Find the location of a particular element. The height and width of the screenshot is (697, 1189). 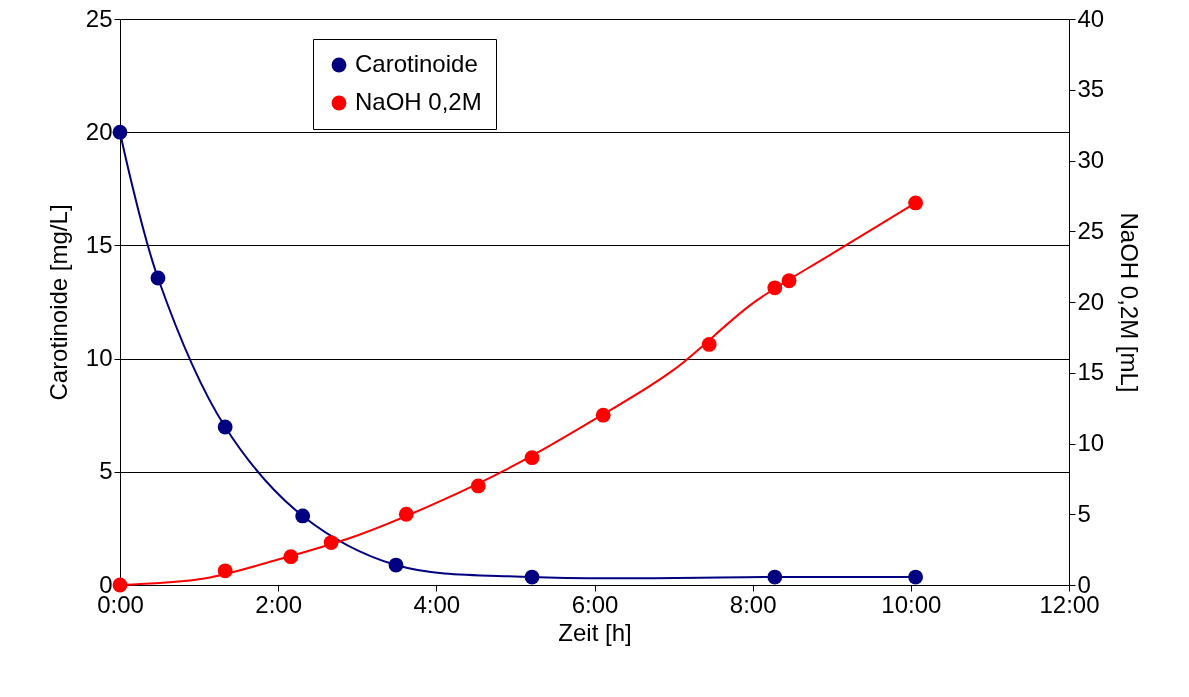

y-tick-label: 15 is located at coordinates (99, 244).